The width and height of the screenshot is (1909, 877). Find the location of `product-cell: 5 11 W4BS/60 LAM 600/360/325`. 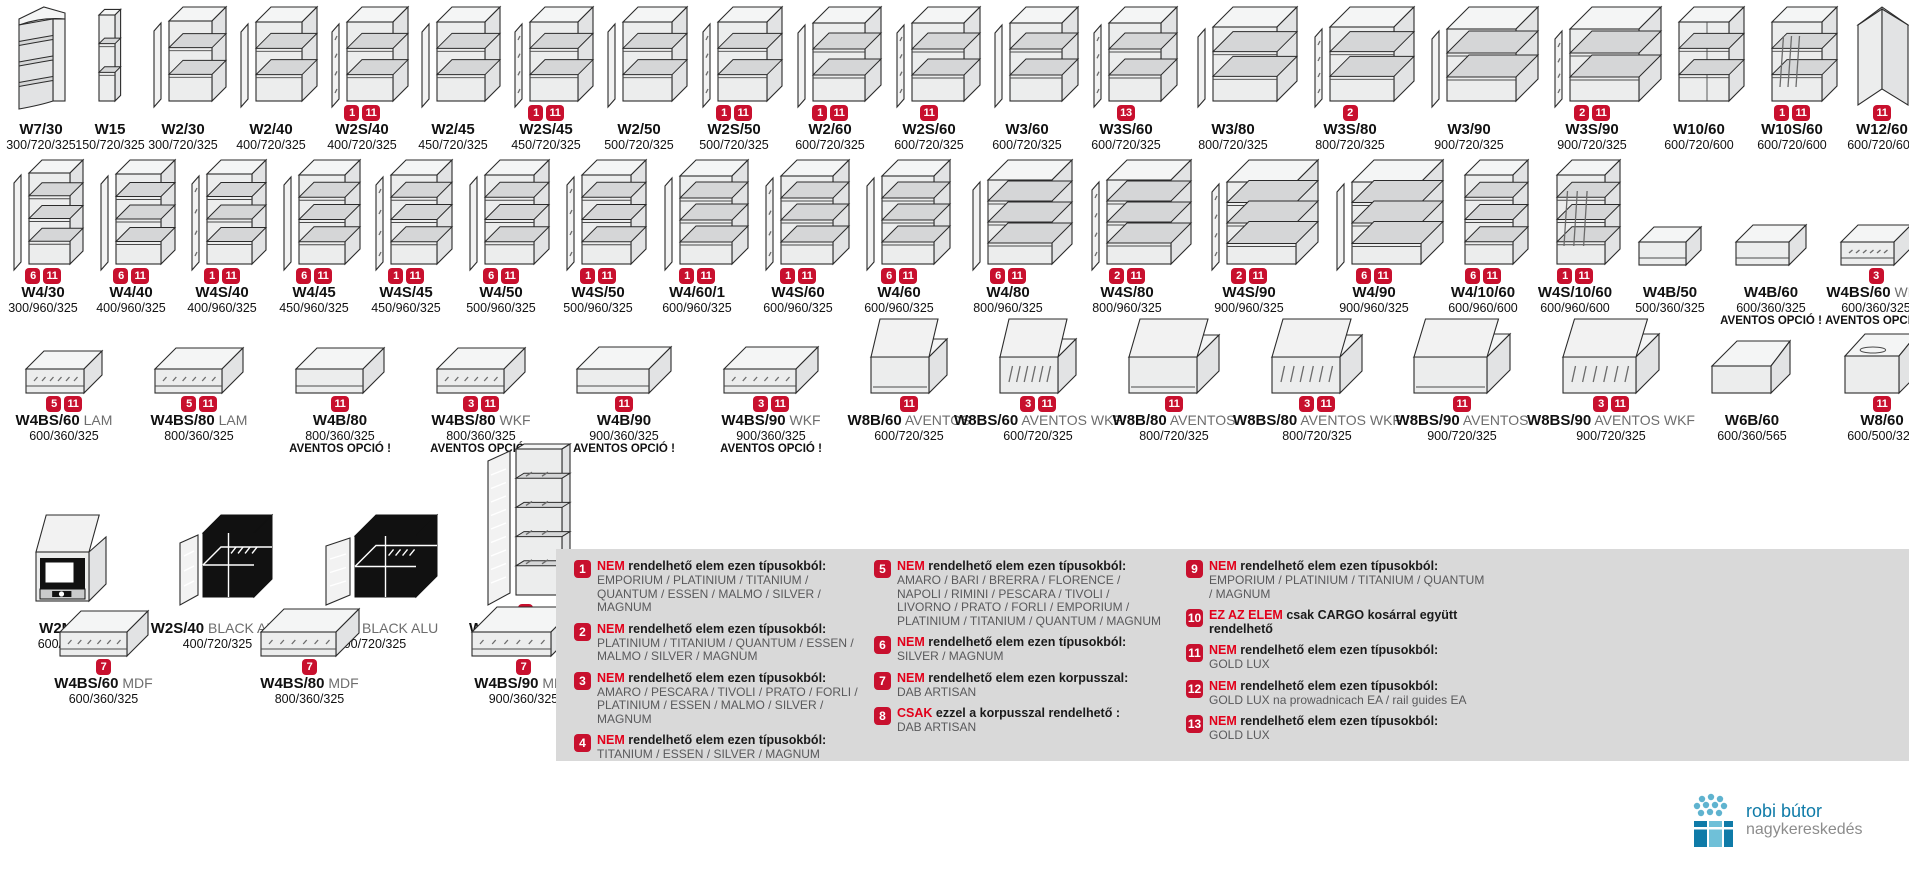

product-cell: 5 11 W4BS/60 LAM 600/360/325 is located at coordinates (64, 371).